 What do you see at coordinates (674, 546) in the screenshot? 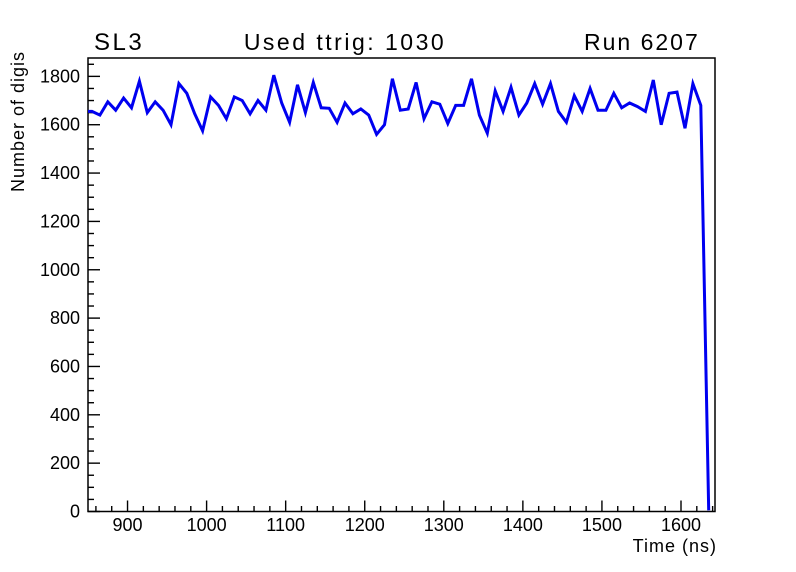
I see `x-axis-title: Time (ns)` at bounding box center [674, 546].